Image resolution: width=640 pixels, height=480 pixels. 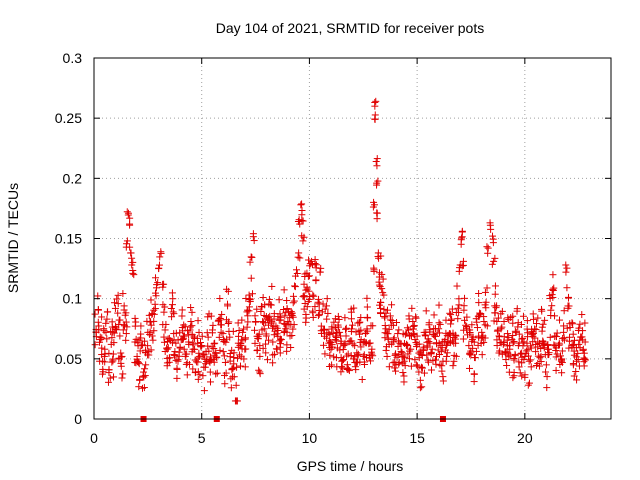 What do you see at coordinates (68, 118) in the screenshot?
I see `y-tick-label: 0.25` at bounding box center [68, 118].